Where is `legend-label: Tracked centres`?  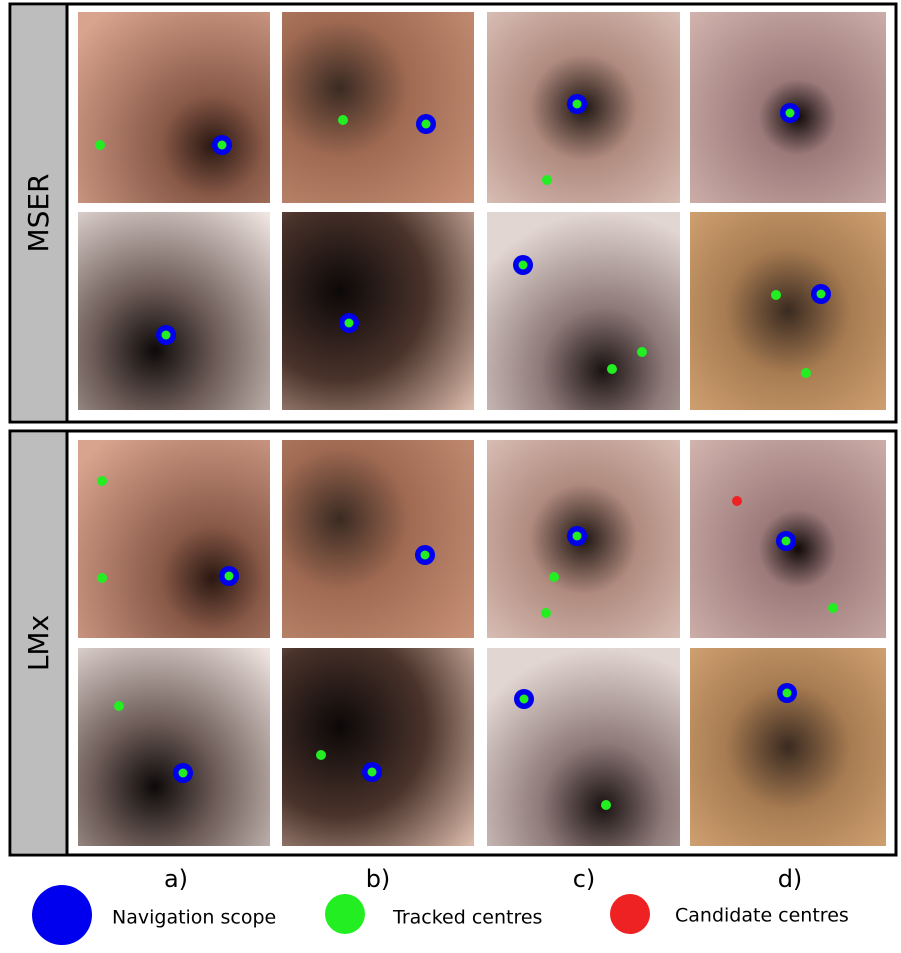 legend-label: Tracked centres is located at coordinates (467, 918).